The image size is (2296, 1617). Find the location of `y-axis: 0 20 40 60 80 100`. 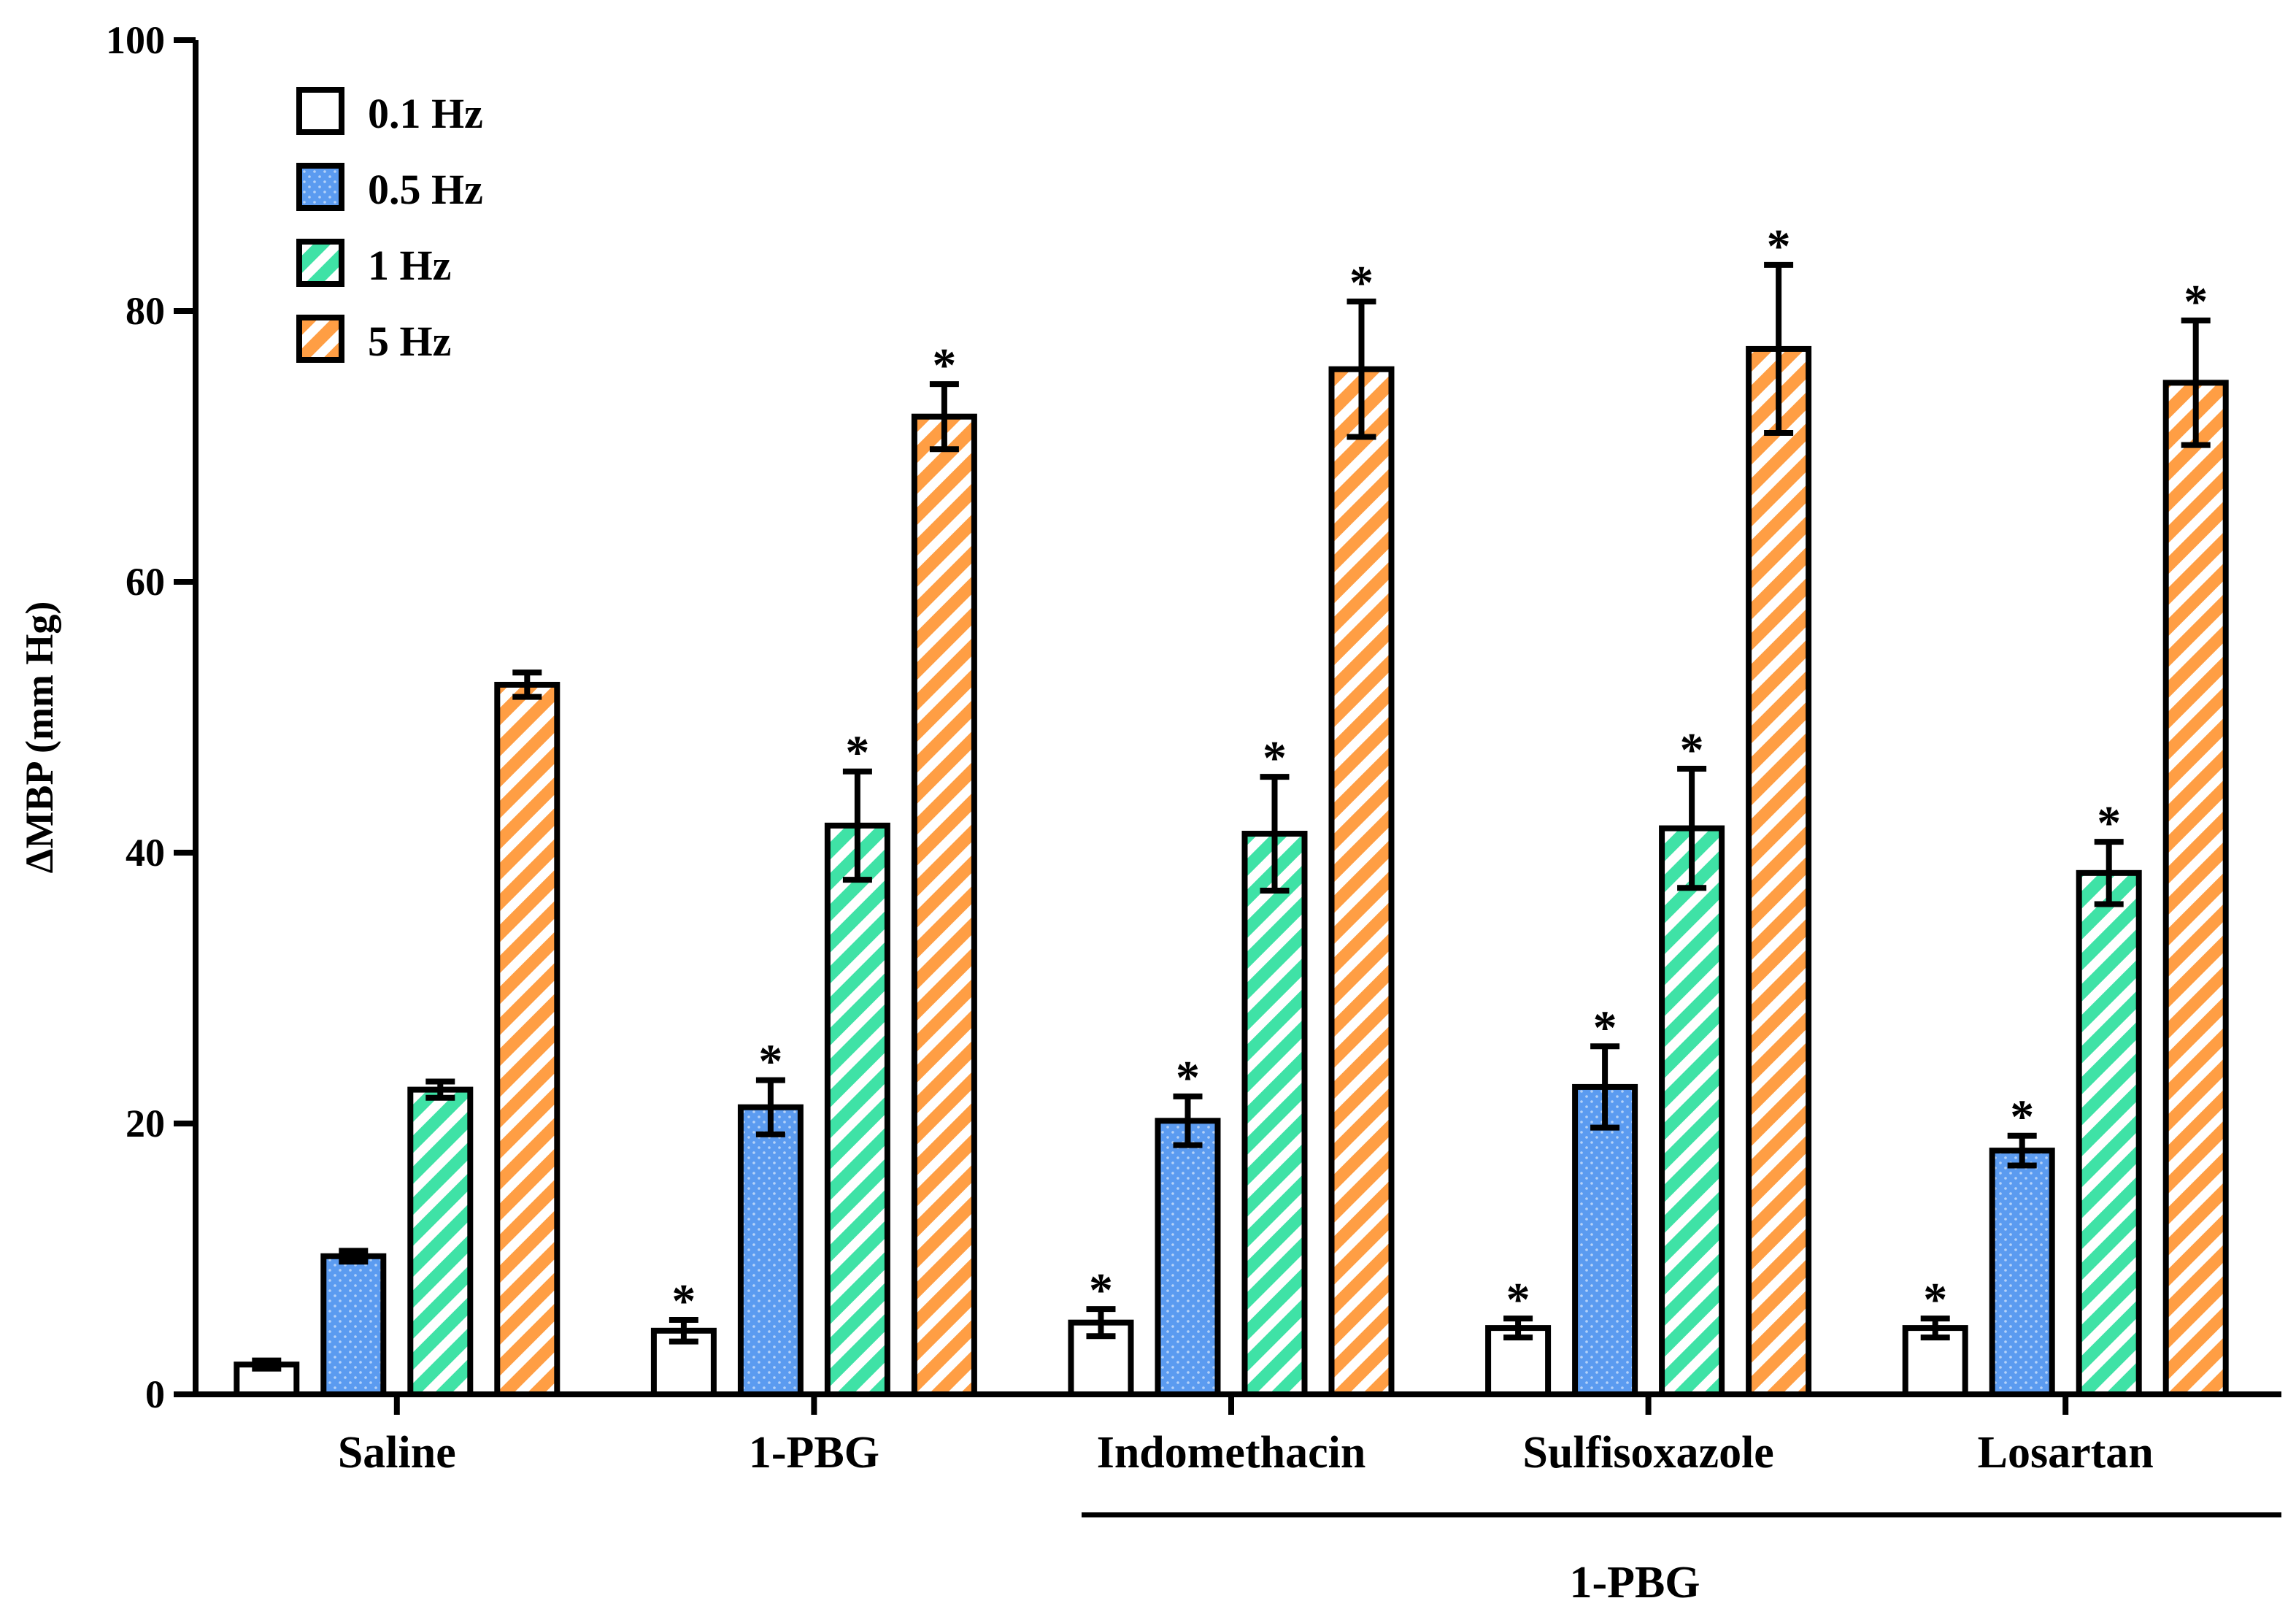

y-axis: 0 20 40 60 80 100 is located at coordinates (152, 717).